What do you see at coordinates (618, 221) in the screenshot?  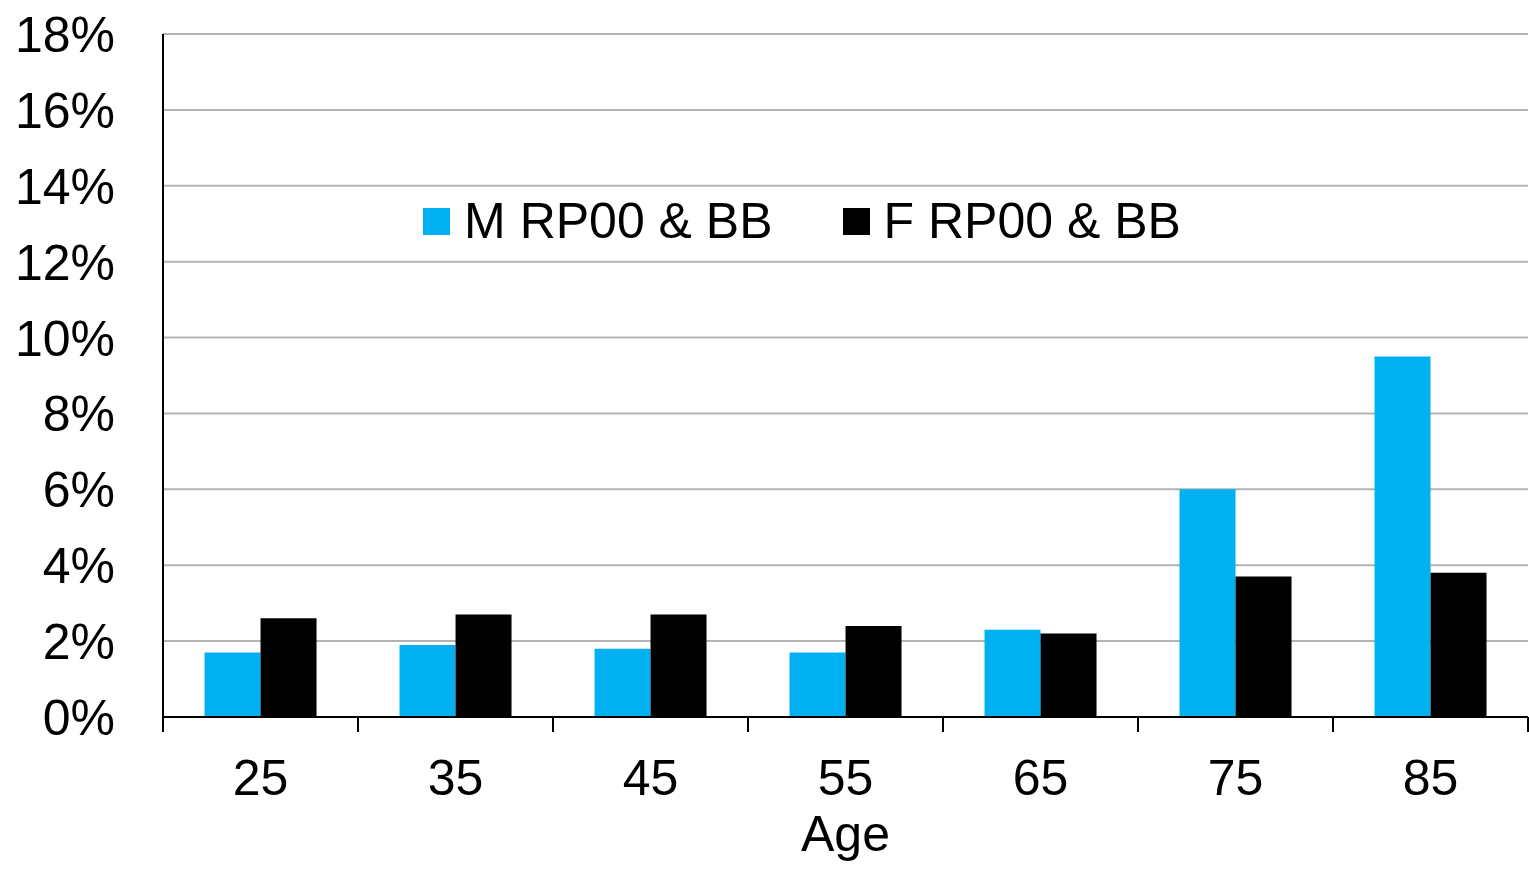 I see `legend-label: M RP00 & BB` at bounding box center [618, 221].